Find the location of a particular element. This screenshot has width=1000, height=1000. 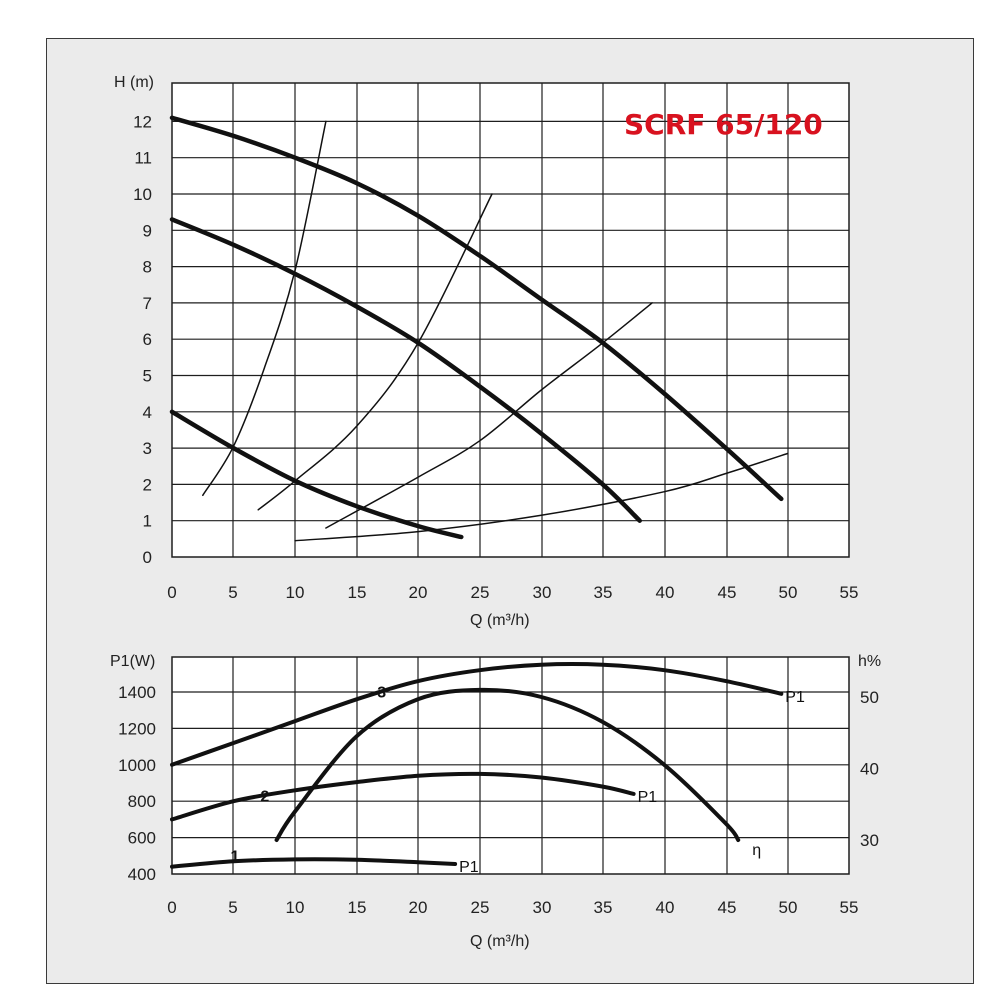

chart1-x-tick: 45 is located at coordinates (727, 592).